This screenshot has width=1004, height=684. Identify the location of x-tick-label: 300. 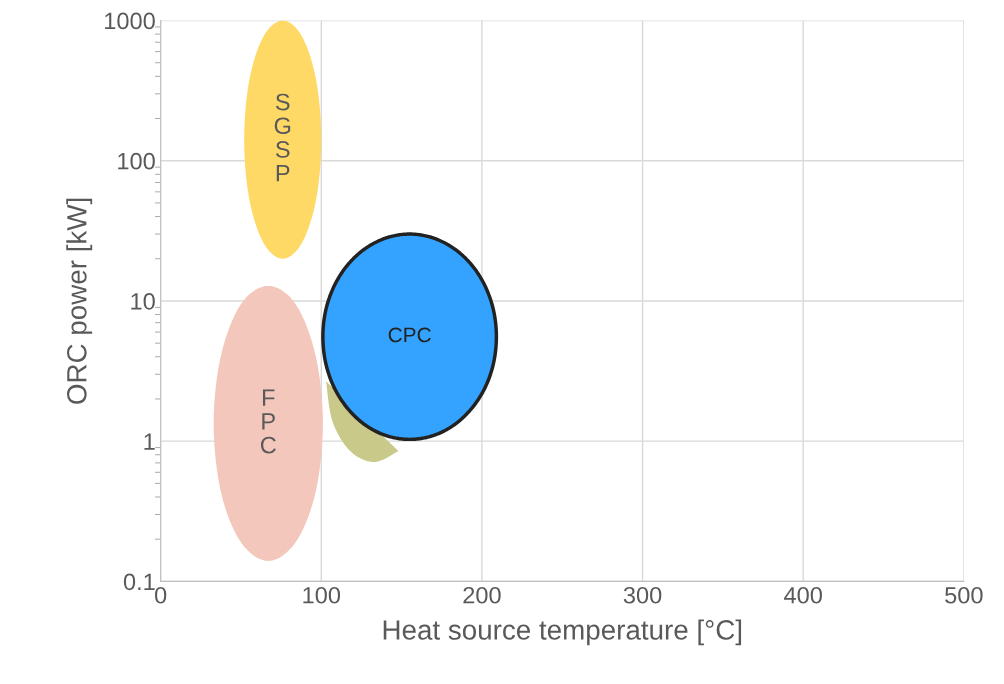
(642, 595).